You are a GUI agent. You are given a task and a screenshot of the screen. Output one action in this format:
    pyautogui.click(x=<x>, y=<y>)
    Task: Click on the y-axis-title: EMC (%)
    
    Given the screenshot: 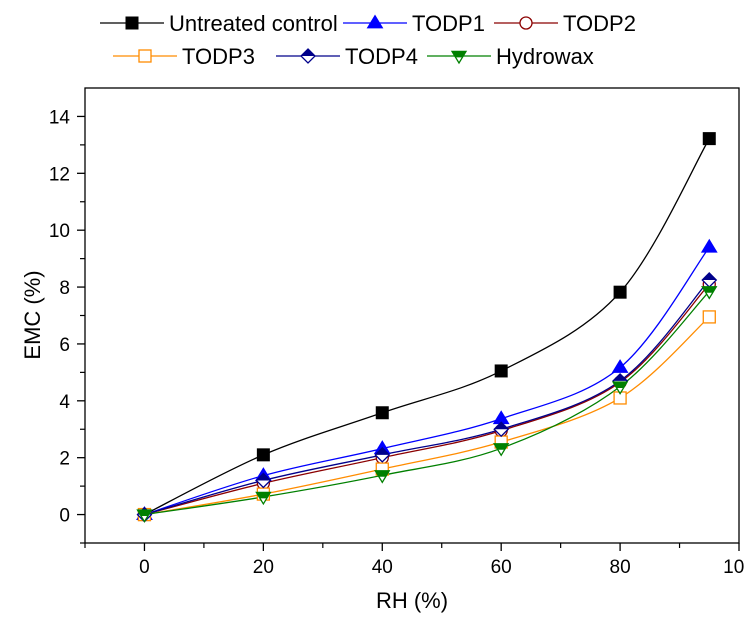 What is the action you would take?
    pyautogui.click(x=32, y=314)
    